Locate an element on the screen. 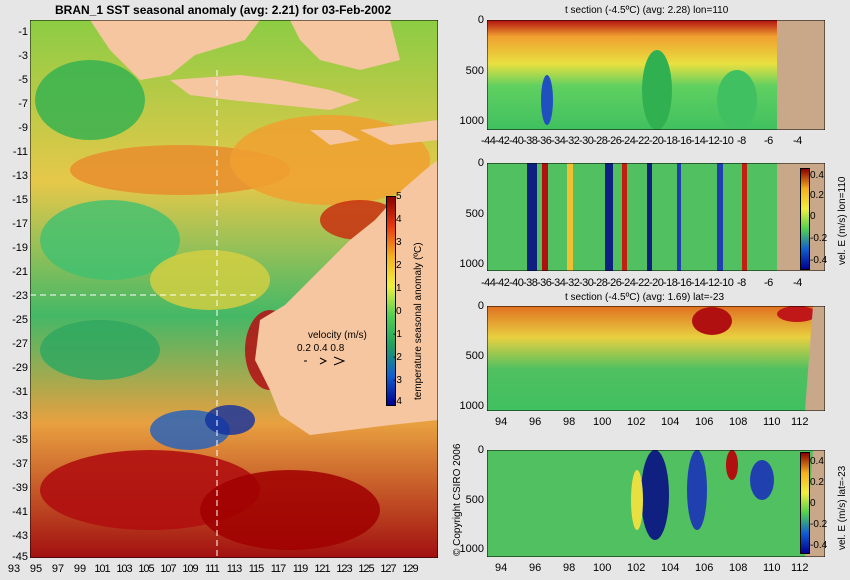 The width and height of the screenshot is (850, 580). map-x-tick: 95 is located at coordinates (36, 569).